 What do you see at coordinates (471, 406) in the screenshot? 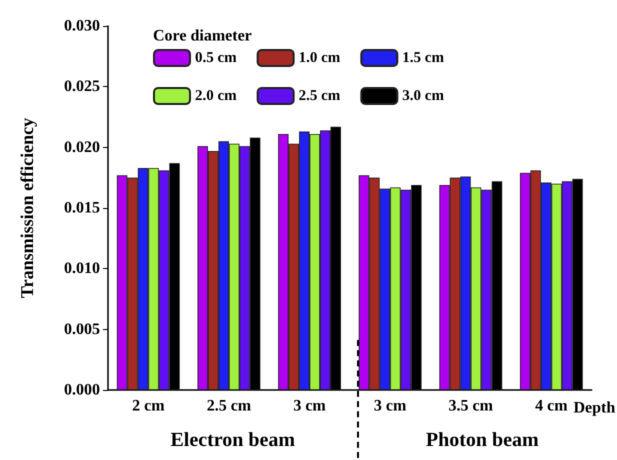
I see `x-tick-label: 3.5 cm` at bounding box center [471, 406].